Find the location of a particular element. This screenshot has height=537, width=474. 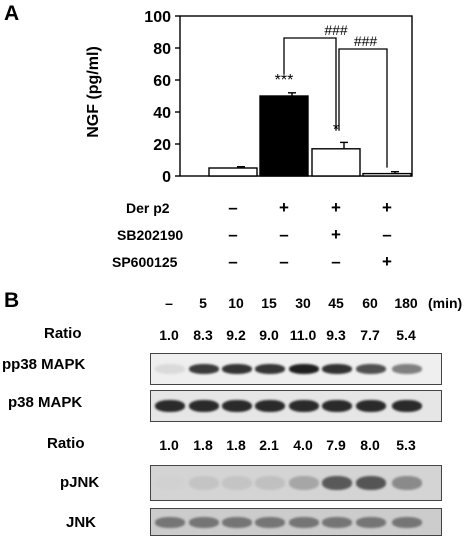

jnk-ratio-0: 1.0 is located at coordinates (169, 445).